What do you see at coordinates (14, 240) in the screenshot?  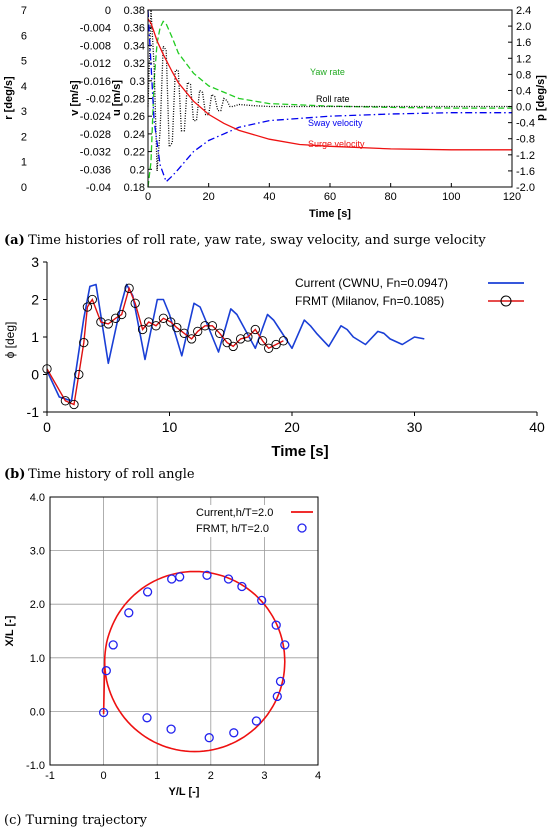 I see `caption-a-letter: (a)` at bounding box center [14, 240].